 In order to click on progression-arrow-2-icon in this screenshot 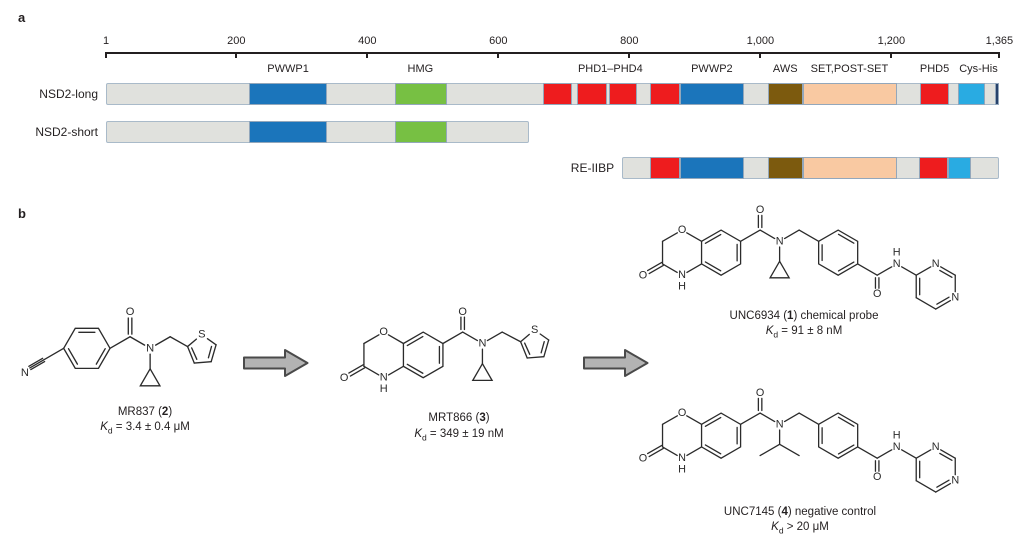, I will do `click(616, 363)`.